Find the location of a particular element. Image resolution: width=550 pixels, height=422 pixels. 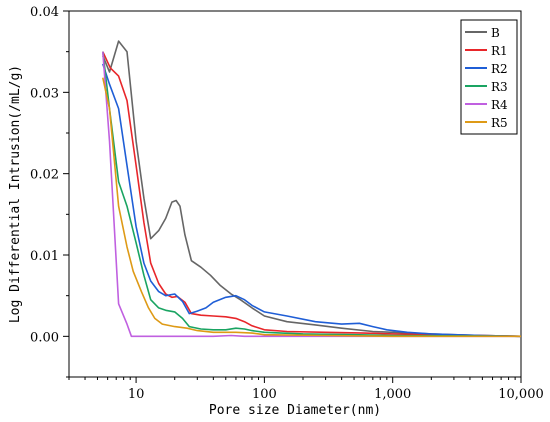

y-axis: 0.00 0.01 0.02 0.03 0.04 is located at coordinates (49, 191).